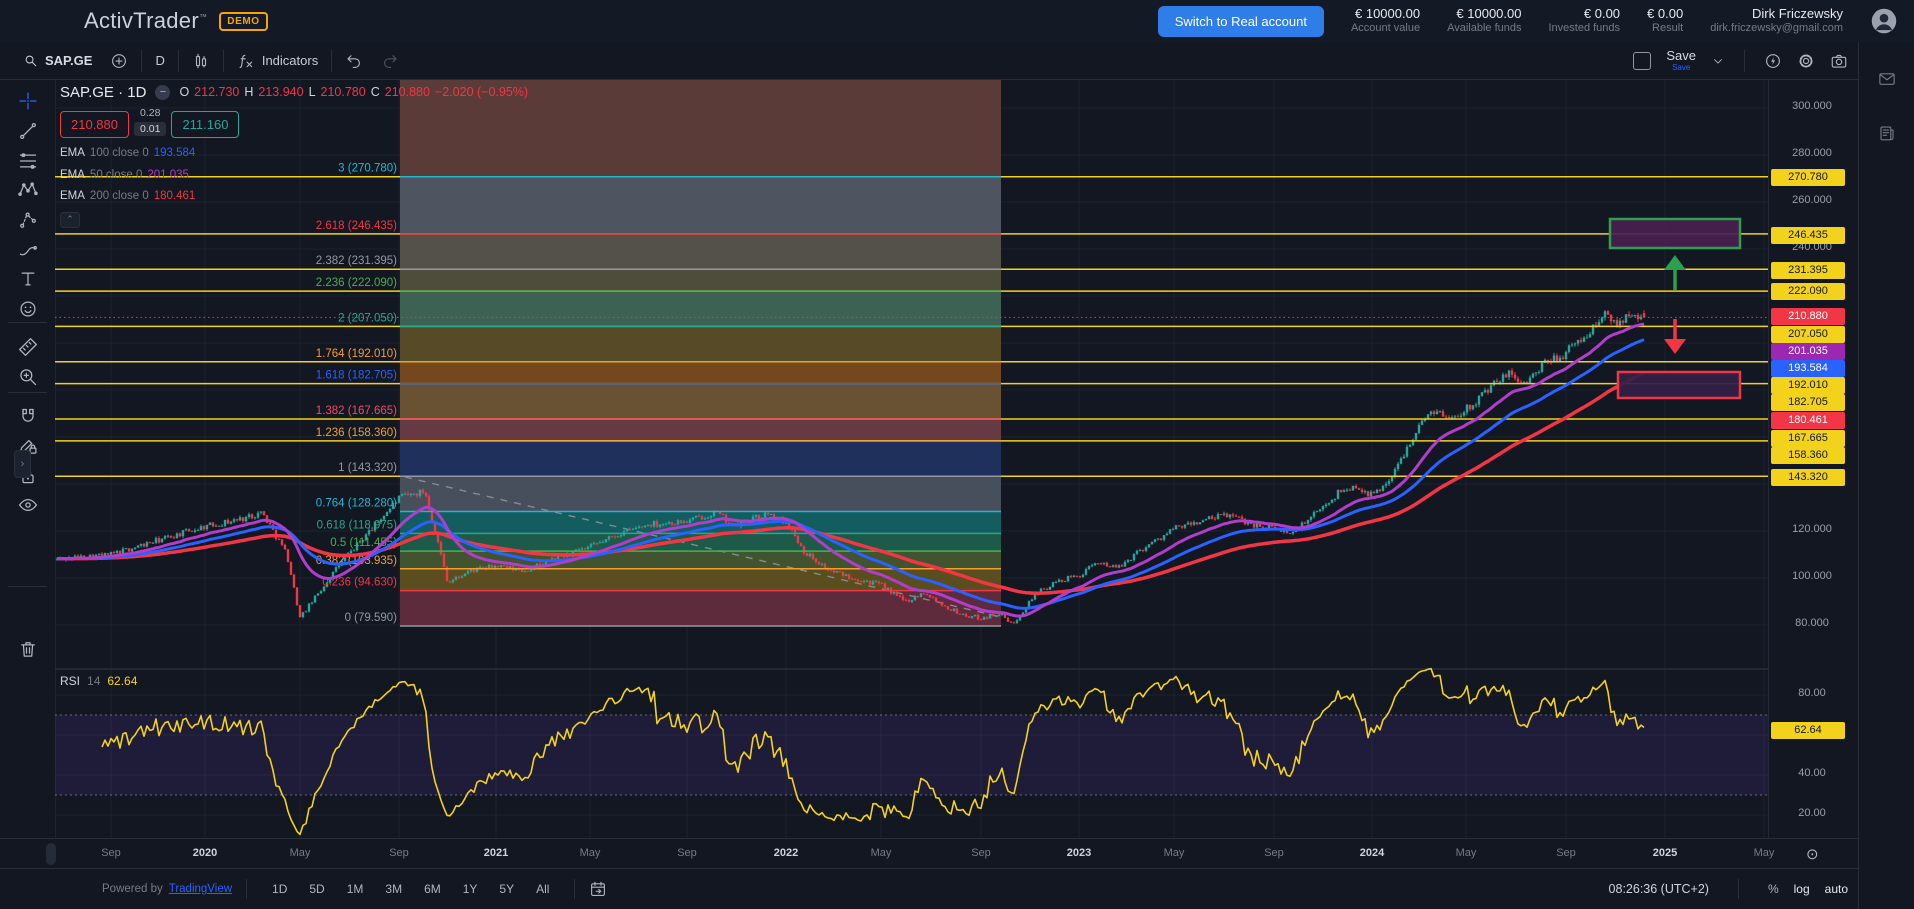 Image resolution: width=1914 pixels, height=909 pixels. Describe the element at coordinates (1808, 177) in the screenshot. I see `price-badge: 270.780` at that location.